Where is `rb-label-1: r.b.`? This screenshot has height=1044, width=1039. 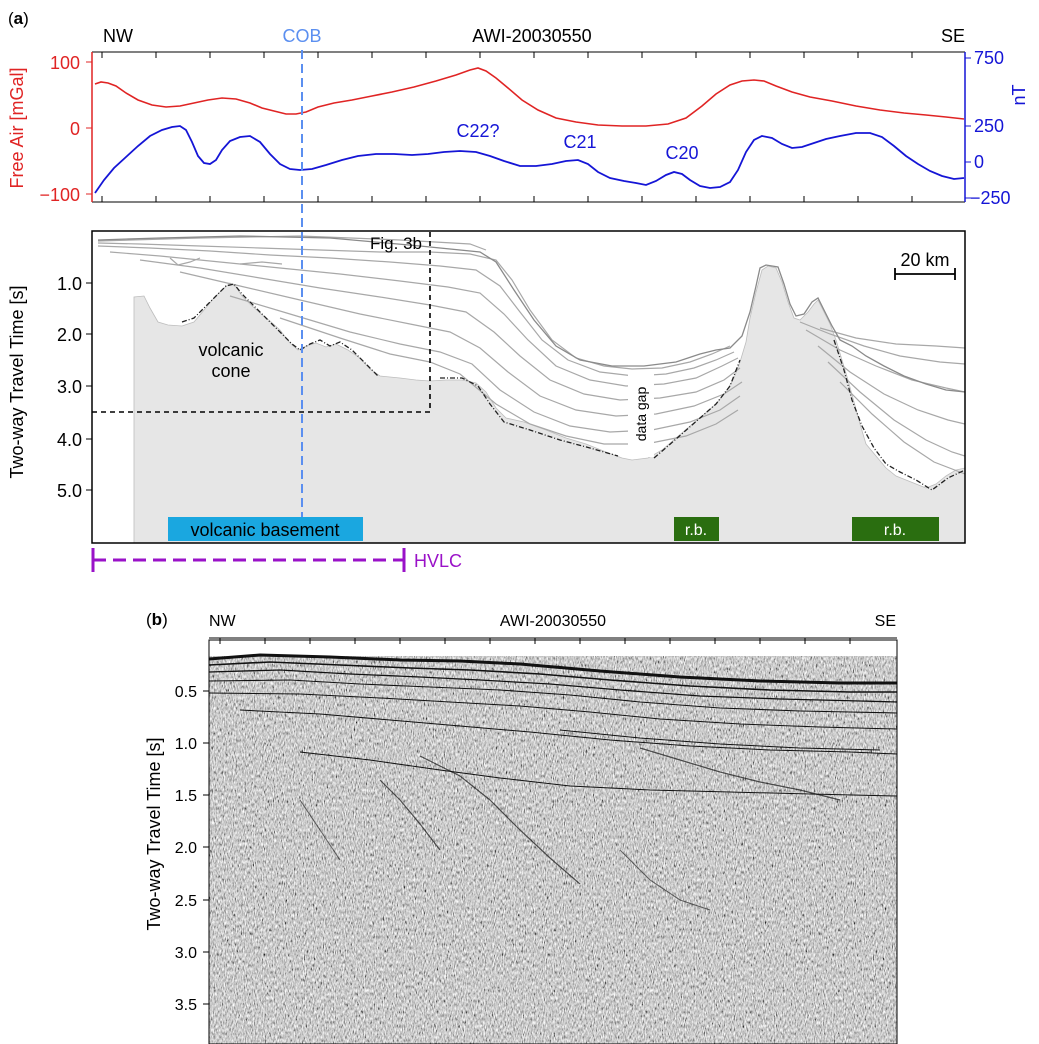 rb-label-1: r.b. is located at coordinates (696, 530).